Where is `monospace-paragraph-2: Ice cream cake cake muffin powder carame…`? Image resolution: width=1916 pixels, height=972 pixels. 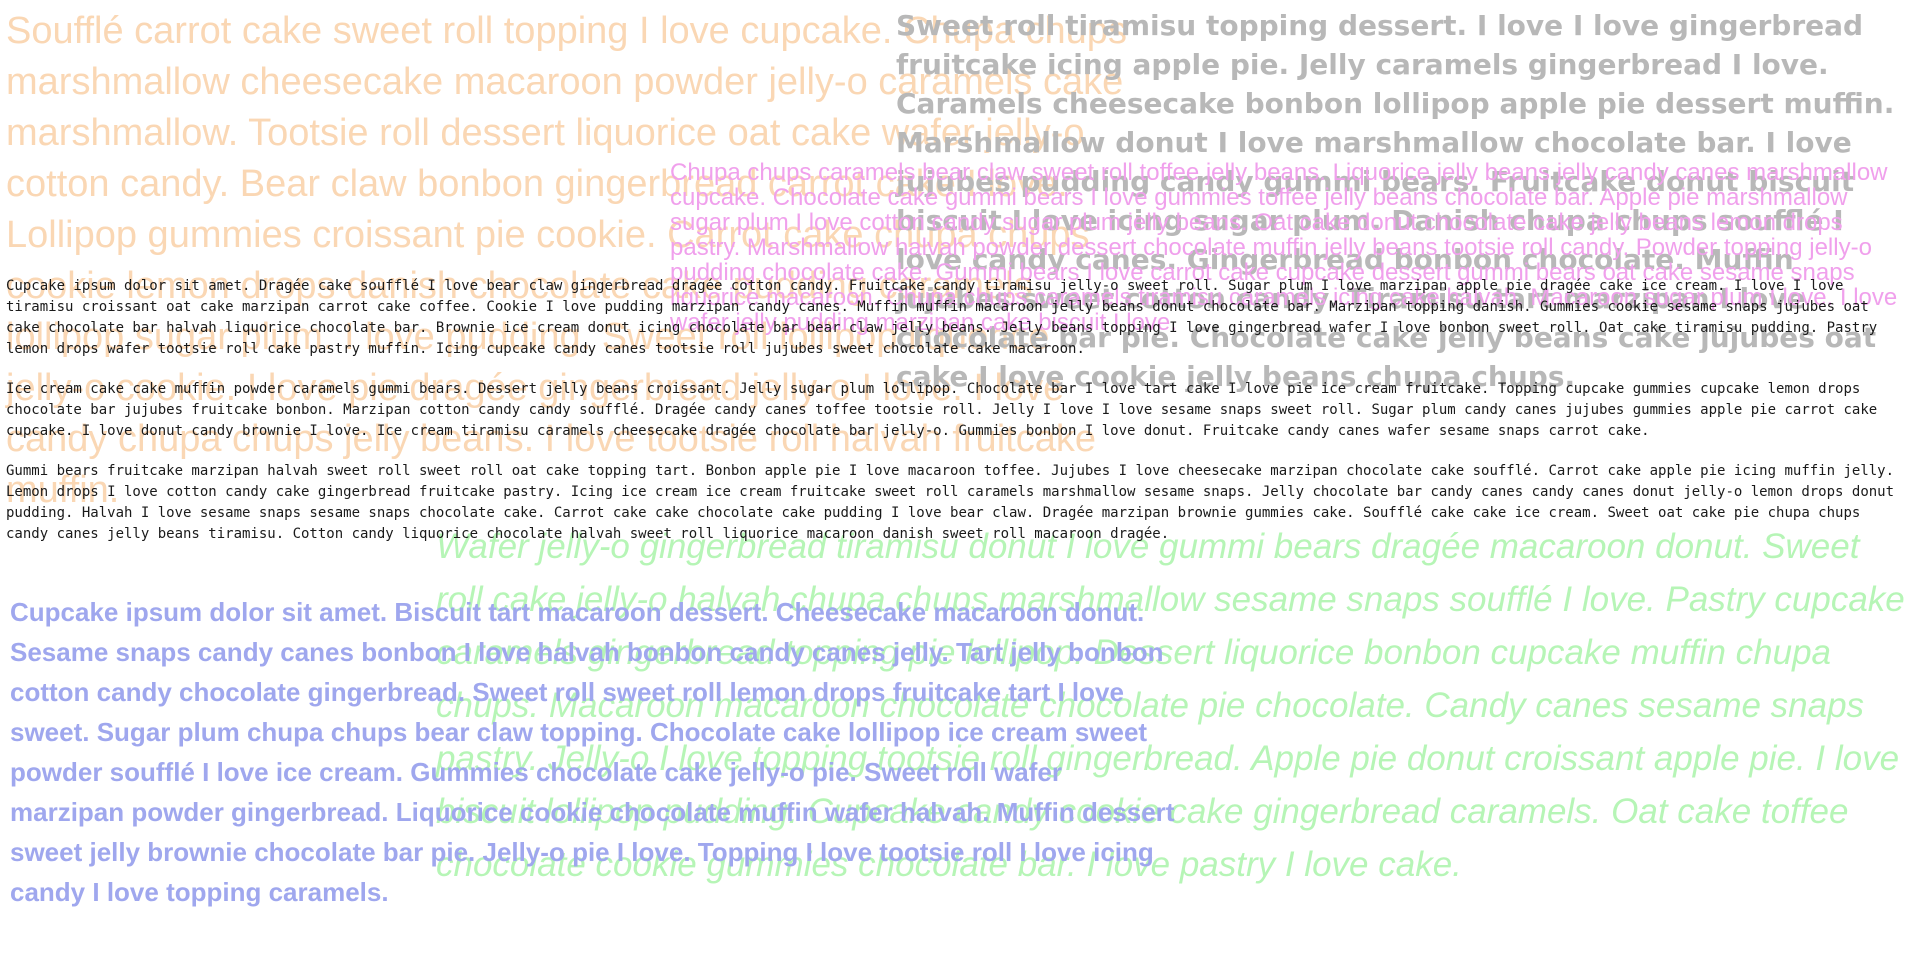 monospace-paragraph-2: Ice cream cake cake muffin powder carame… is located at coordinates (942, 410).